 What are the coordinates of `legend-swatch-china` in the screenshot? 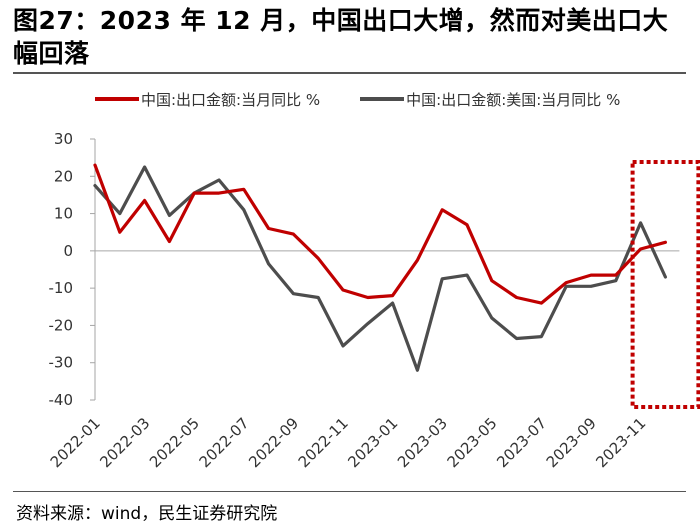 It's located at (117, 99).